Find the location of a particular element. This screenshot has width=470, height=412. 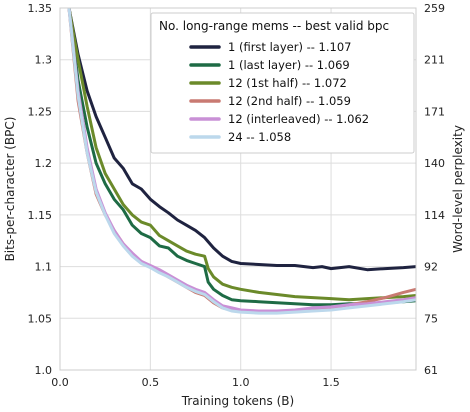

x-axis-label: Training tokens (B) is located at coordinates (237, 401).